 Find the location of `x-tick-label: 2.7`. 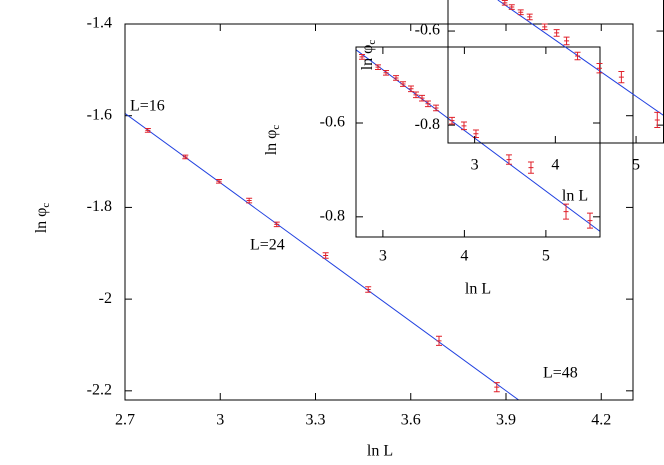

x-tick-label: 2.7 is located at coordinates (125, 420).